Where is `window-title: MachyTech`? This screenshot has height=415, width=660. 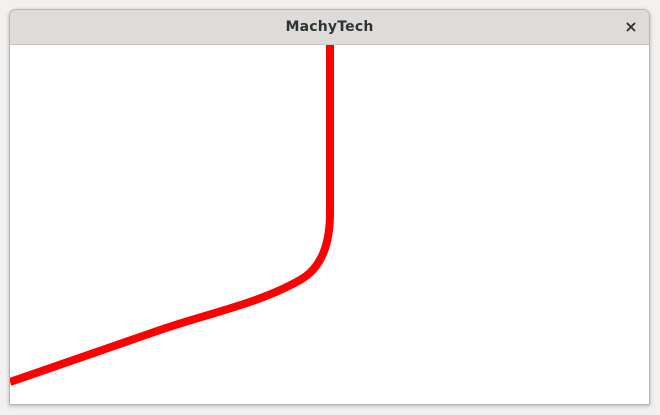 window-title: MachyTech is located at coordinates (329, 27).